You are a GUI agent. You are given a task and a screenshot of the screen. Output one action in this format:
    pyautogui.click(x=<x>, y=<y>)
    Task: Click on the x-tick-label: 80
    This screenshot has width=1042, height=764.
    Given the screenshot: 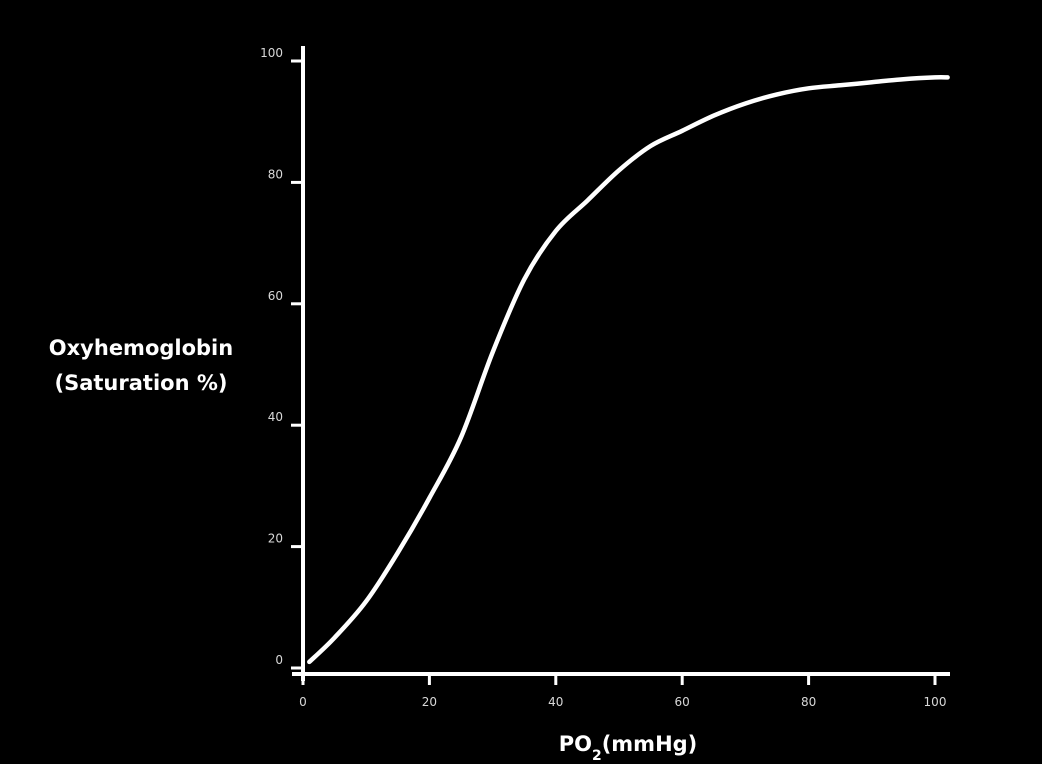 What is the action you would take?
    pyautogui.click(x=808, y=702)
    